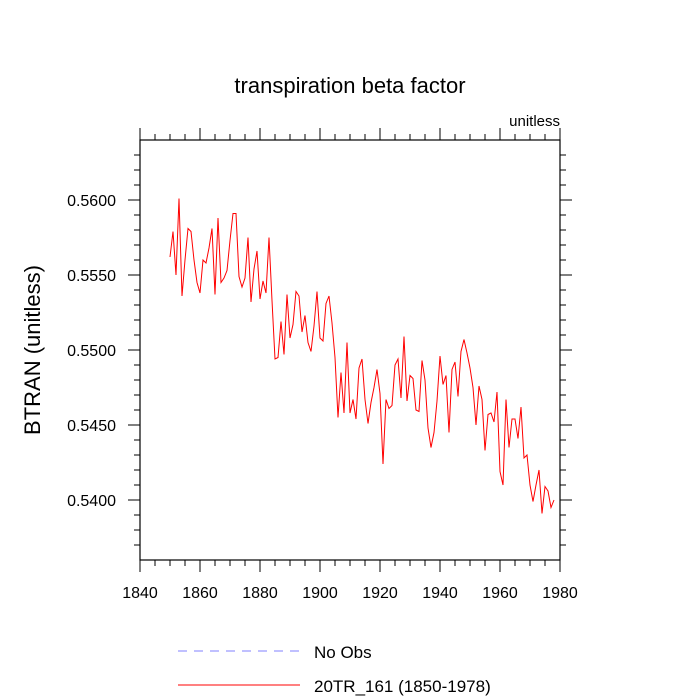 This screenshot has width=700, height=700. Describe the element at coordinates (140, 593) in the screenshot. I see `x-tick-label: 1840` at that location.